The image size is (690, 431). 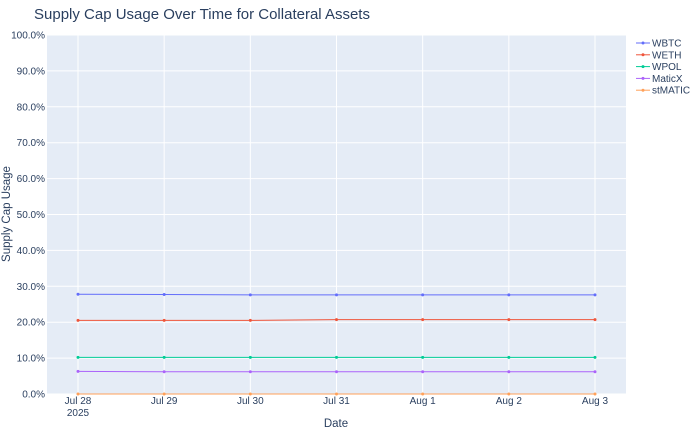 What do you see at coordinates (31, 215) in the screenshot?
I see `y-tick-label: 50.0%` at bounding box center [31, 215].